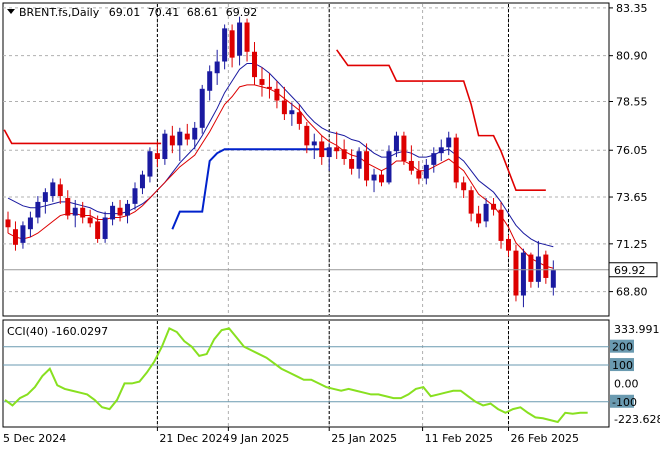 This screenshot has height=450, width=660. I want to click on cci-tick-label: -223.628, so click(637, 419).